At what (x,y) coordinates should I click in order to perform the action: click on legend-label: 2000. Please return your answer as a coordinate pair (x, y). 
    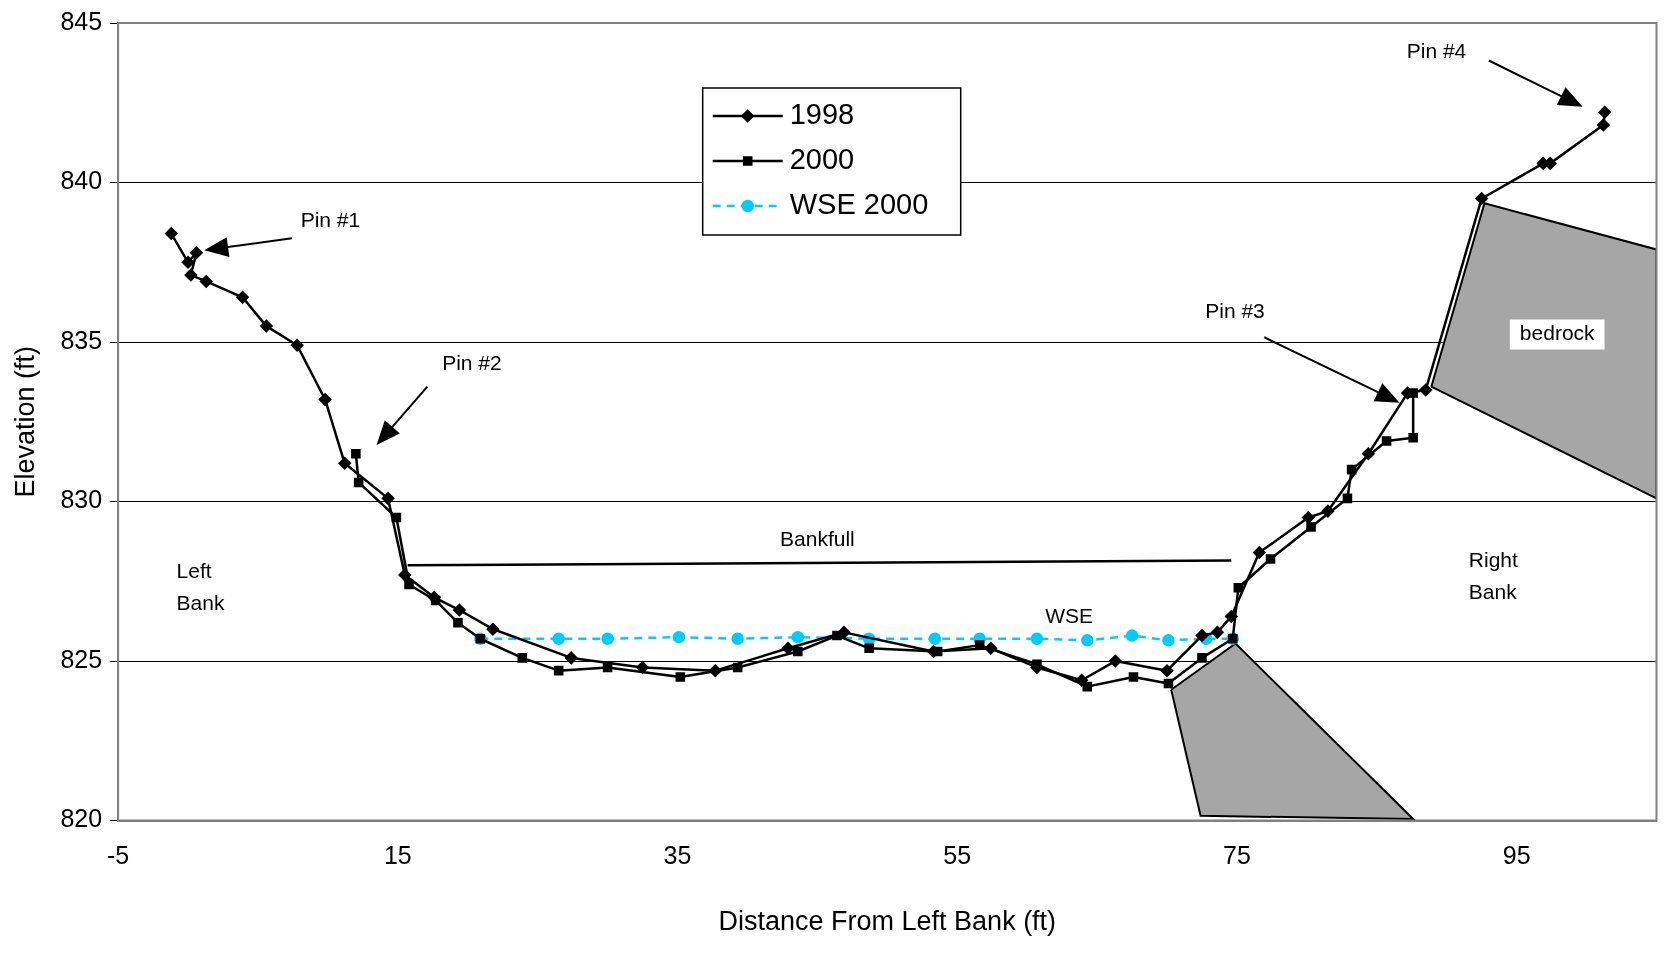
    Looking at the image, I should click on (822, 159).